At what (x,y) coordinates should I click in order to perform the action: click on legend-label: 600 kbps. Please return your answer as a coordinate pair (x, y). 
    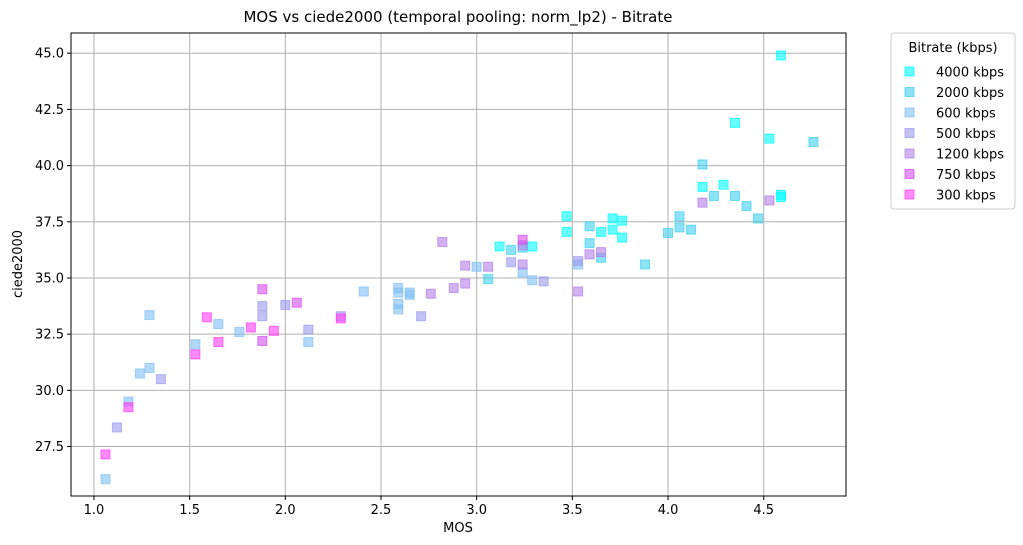
    Looking at the image, I should click on (966, 114).